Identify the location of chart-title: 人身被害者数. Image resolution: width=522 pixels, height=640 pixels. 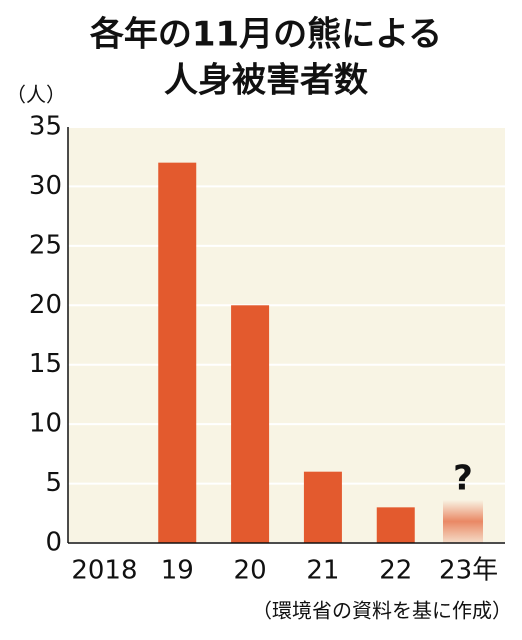
(266, 81).